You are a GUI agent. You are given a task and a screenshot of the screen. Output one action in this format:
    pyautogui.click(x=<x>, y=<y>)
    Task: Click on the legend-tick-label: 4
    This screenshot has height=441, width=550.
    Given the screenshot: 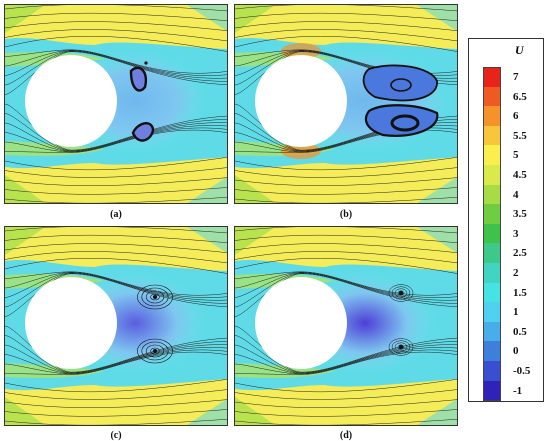 What is the action you would take?
    pyautogui.click(x=516, y=194)
    